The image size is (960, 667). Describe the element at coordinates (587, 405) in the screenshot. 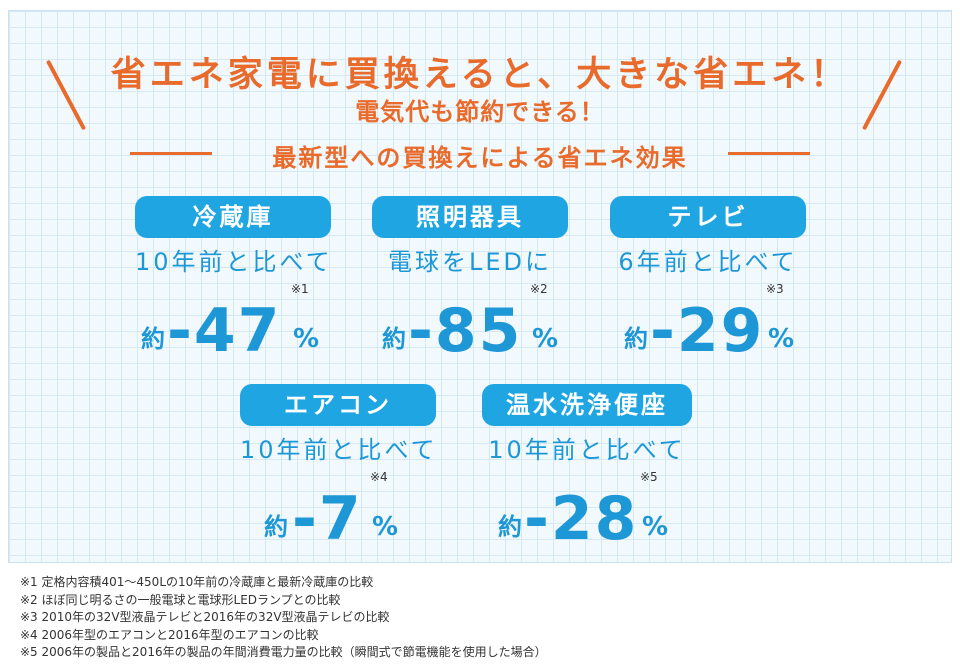

I see `card-label-pill: 温水洗浄便座` at that location.